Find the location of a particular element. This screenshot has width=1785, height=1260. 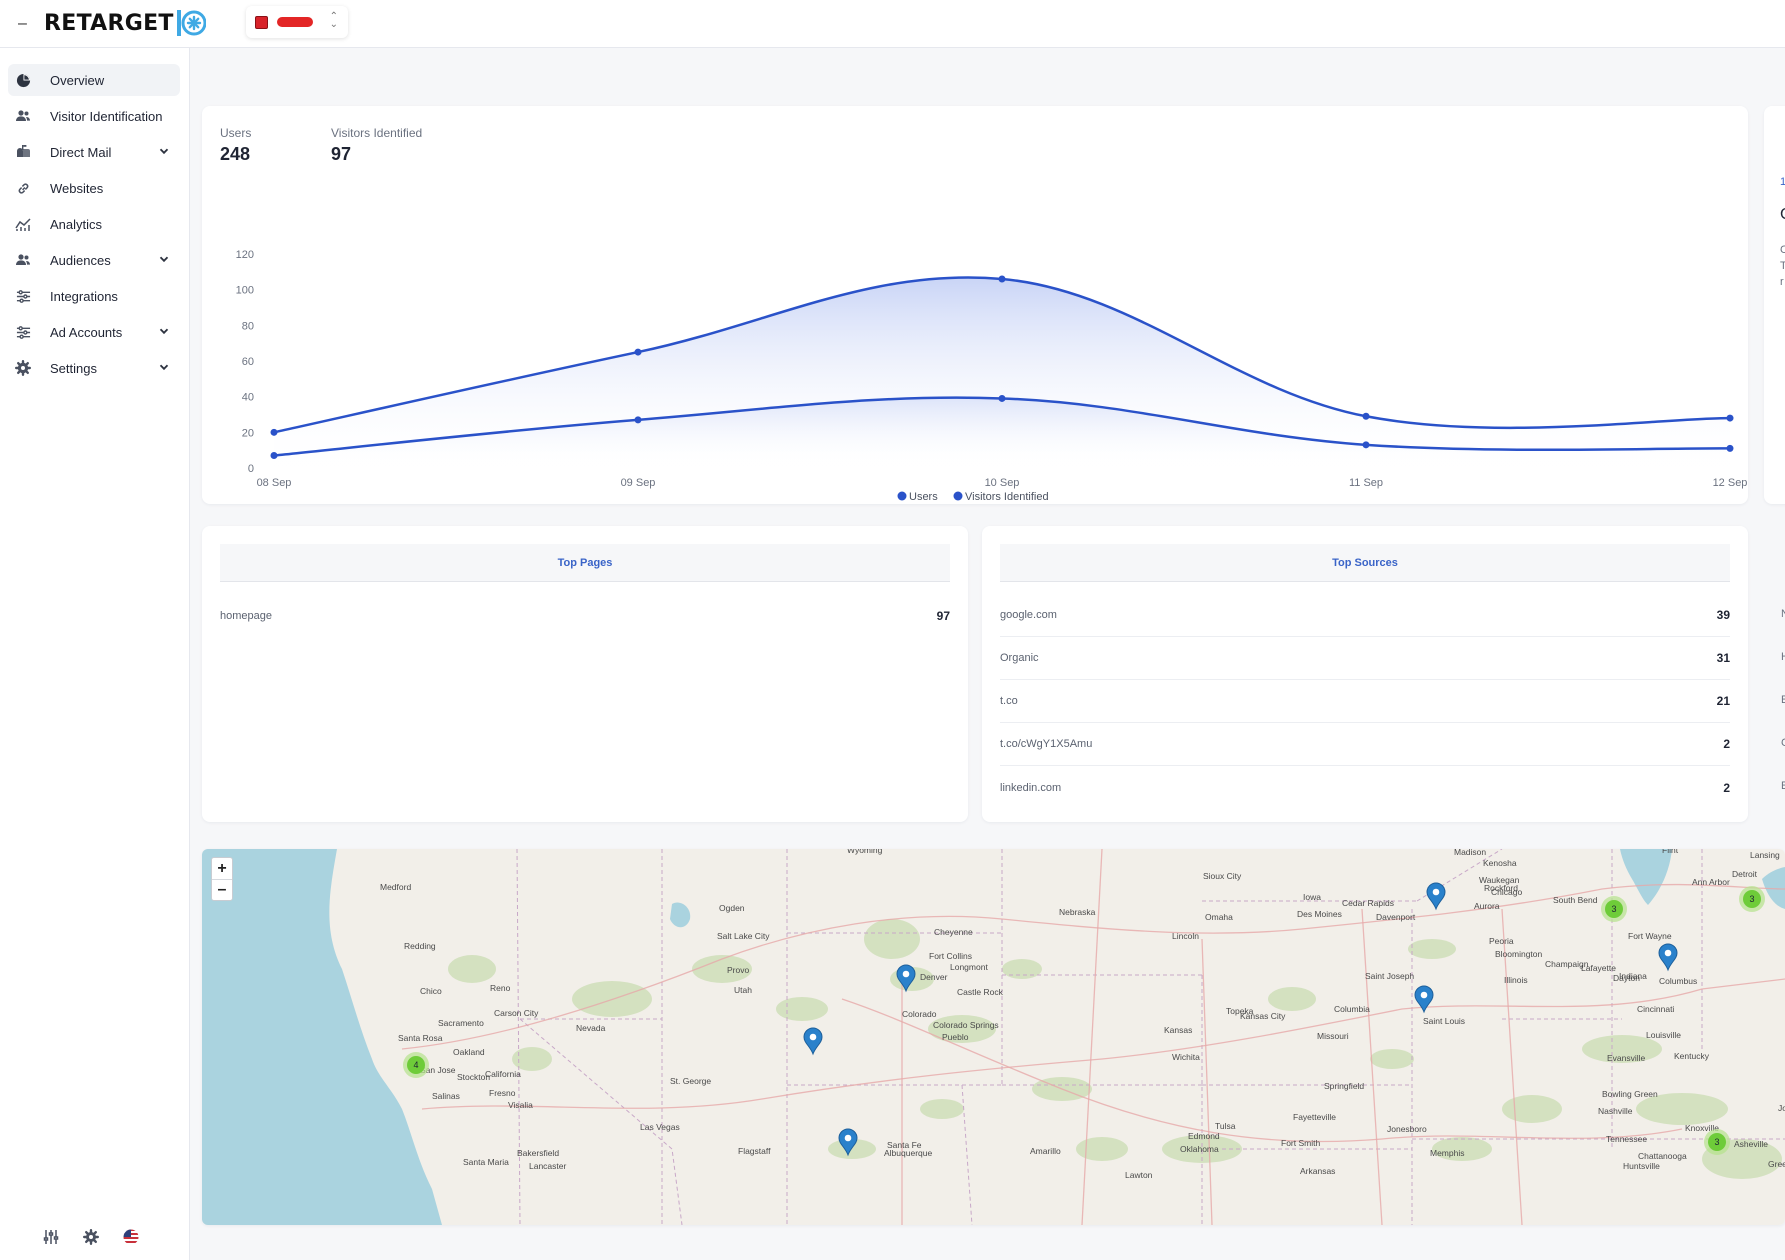

right-card-peek: 1 C C T r is located at coordinates (1774, 305).